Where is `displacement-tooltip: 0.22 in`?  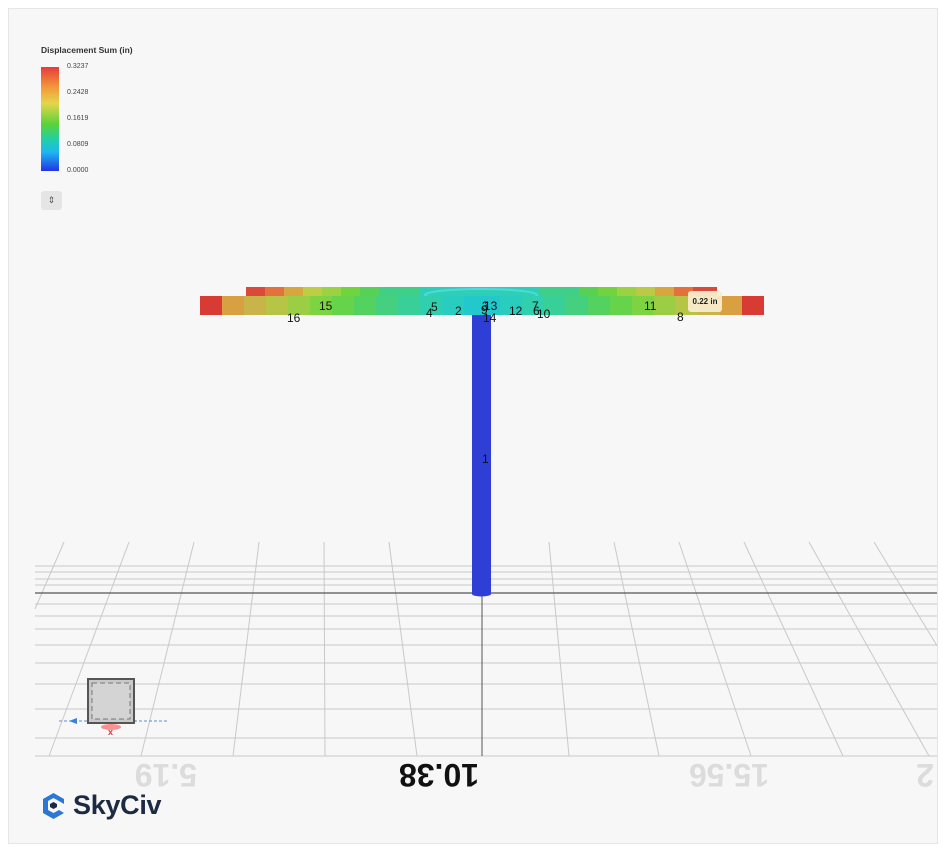 displacement-tooltip: 0.22 in is located at coordinates (705, 301).